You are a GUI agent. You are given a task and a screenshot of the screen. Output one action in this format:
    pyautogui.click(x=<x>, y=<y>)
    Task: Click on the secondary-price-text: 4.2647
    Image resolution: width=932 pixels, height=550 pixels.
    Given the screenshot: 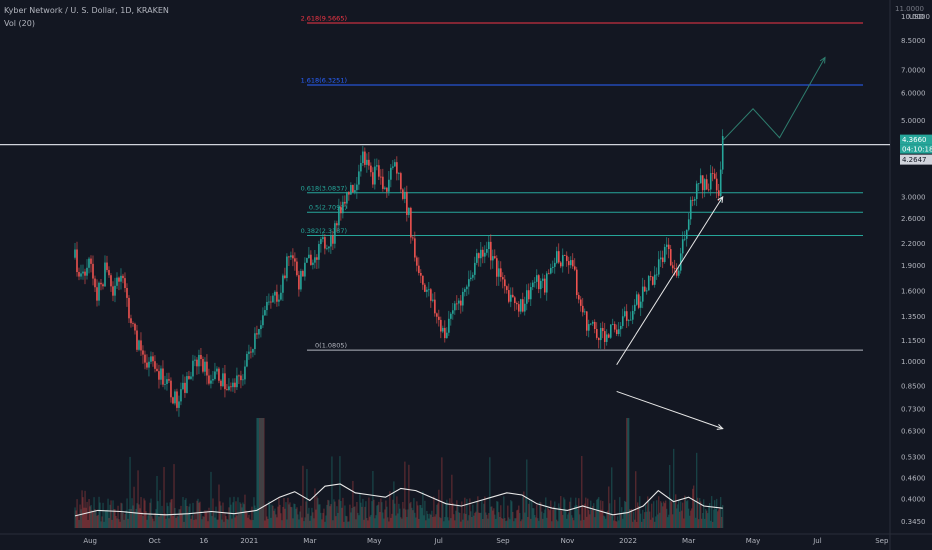 What is the action you would take?
    pyautogui.click(x=914, y=160)
    